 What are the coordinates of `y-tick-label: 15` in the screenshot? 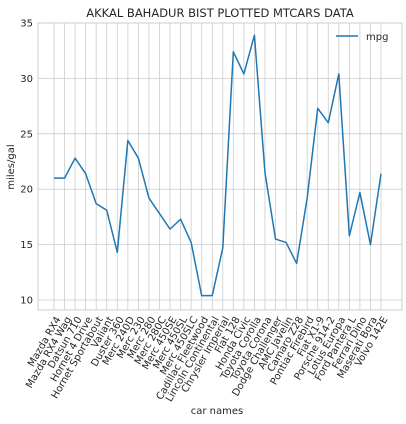 It's located at (26, 245).